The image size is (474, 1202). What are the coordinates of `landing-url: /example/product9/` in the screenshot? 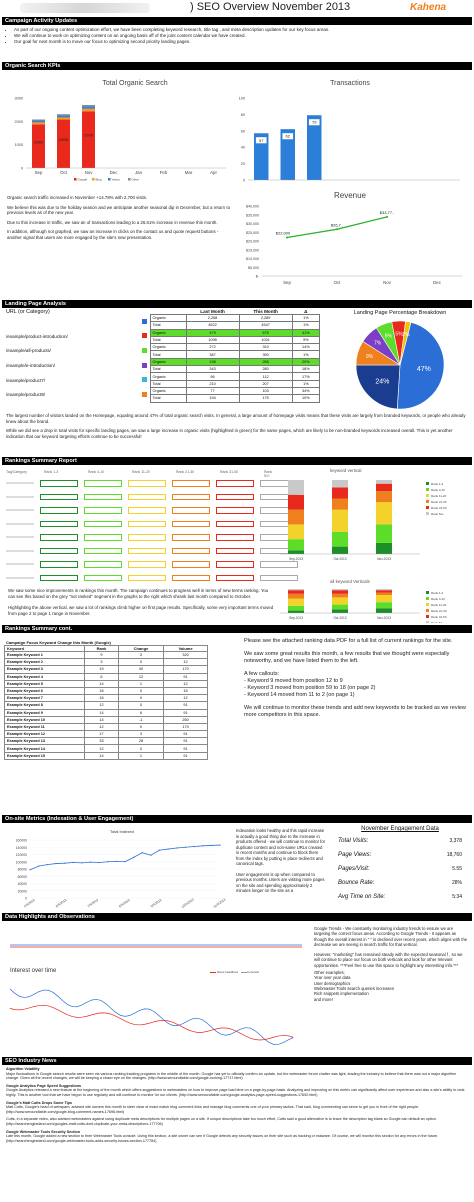 It's located at (26, 395).